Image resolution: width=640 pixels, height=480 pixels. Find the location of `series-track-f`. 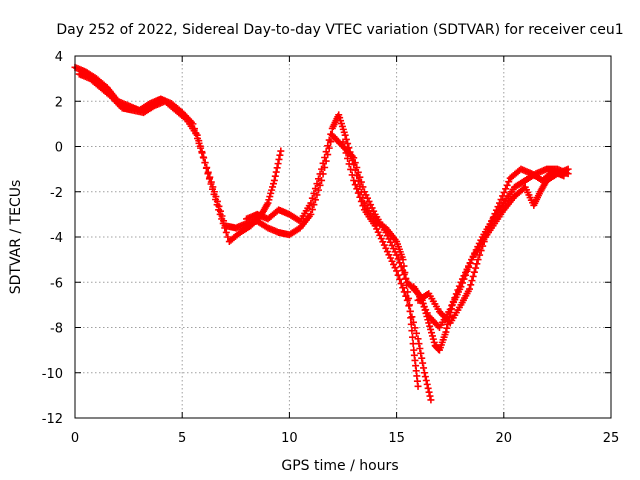

series-track-f is located at coordinates (491, 246).